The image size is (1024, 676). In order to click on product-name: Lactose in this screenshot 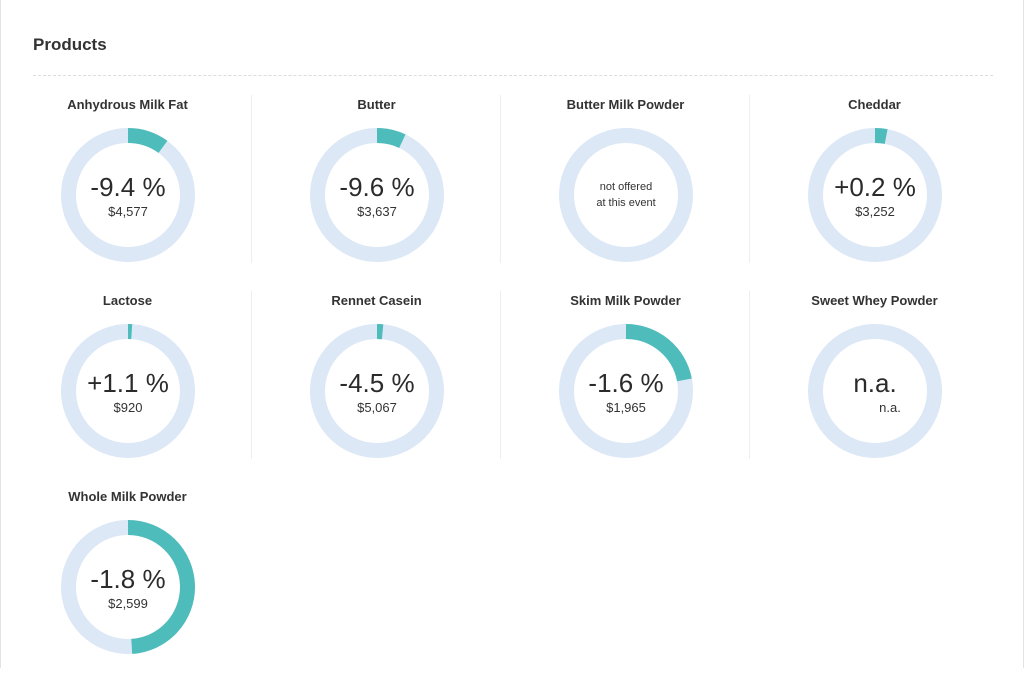, I will do `click(127, 300)`.